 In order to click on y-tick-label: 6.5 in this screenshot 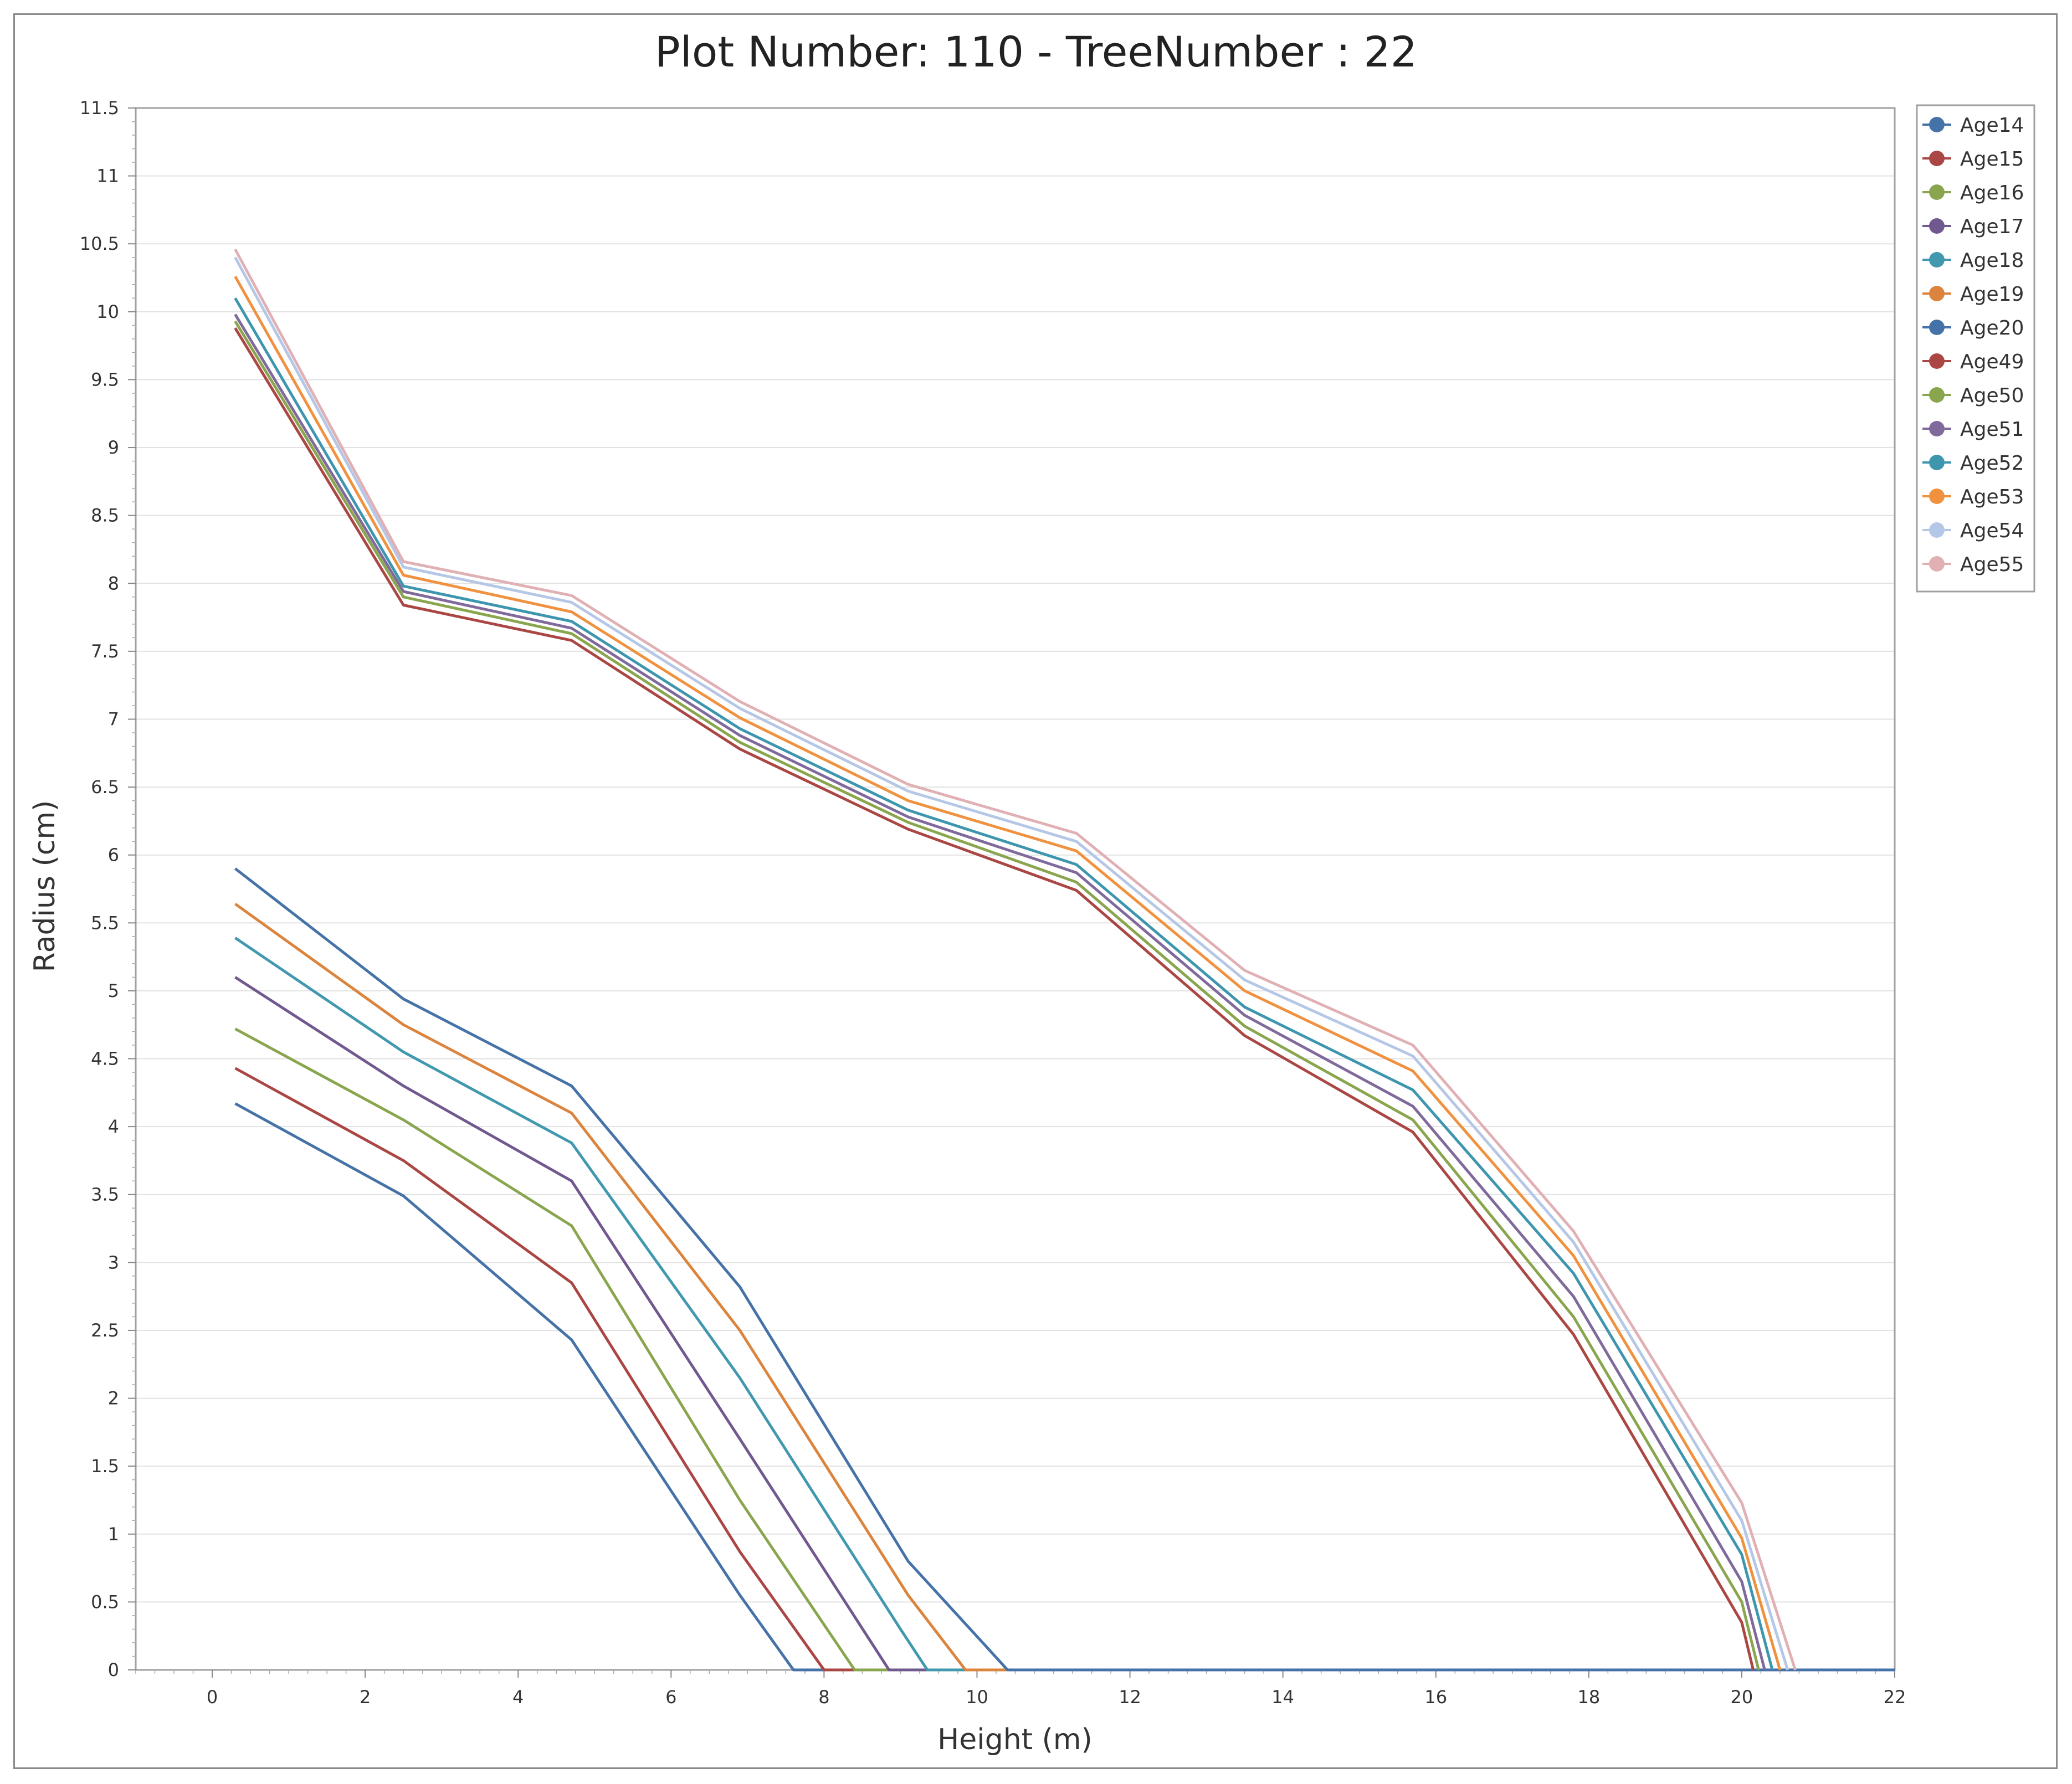, I will do `click(105, 787)`.